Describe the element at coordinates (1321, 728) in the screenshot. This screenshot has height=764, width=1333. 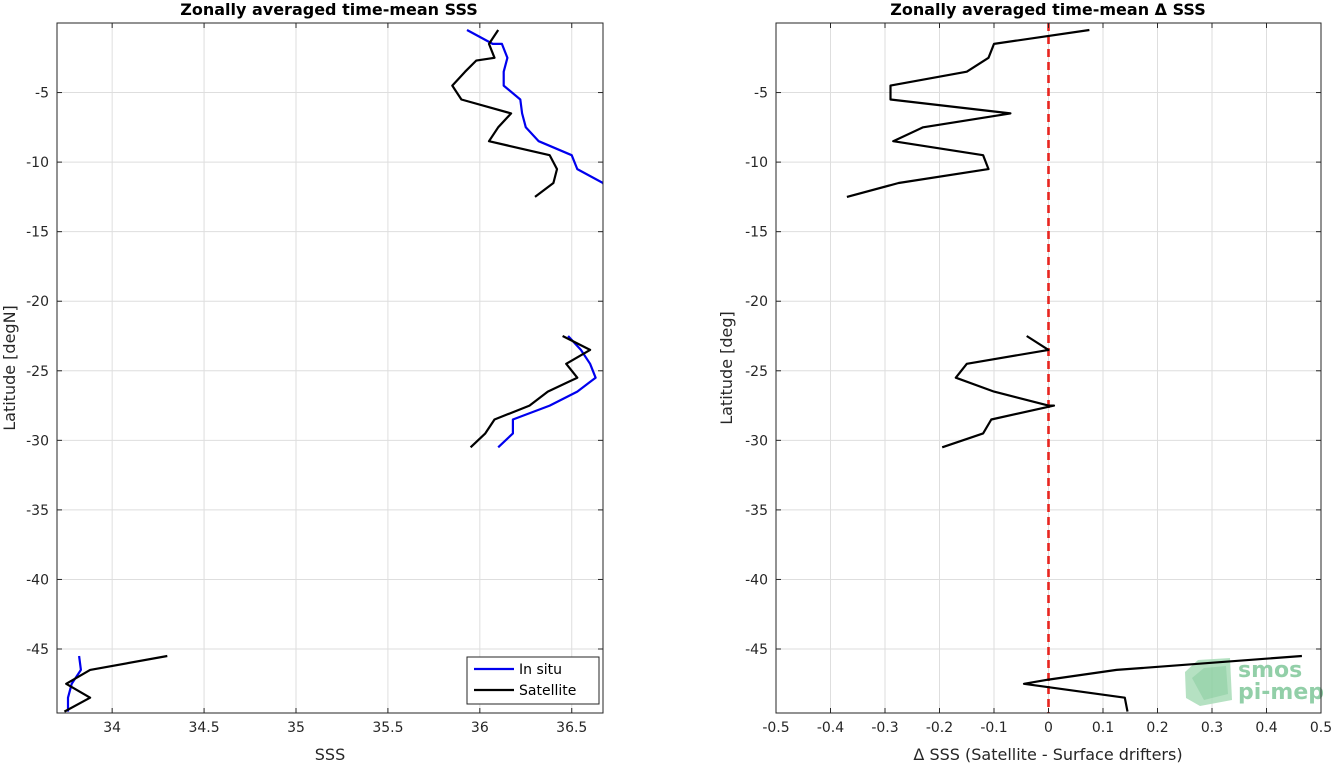
I see `x-tick-label: 0.5` at that location.